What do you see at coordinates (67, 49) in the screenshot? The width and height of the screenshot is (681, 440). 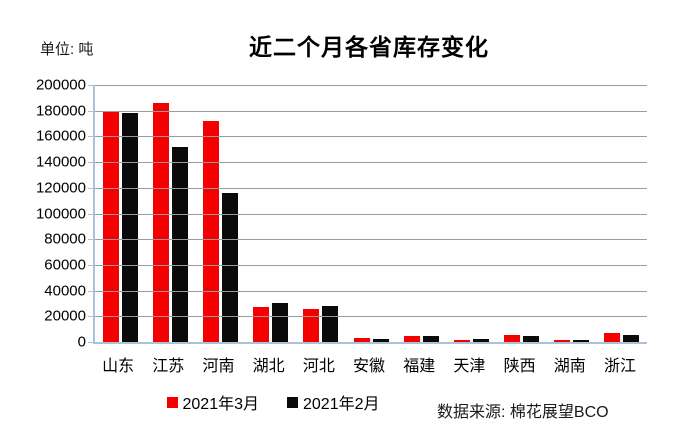 I see `unit-label: 单位: 吨` at bounding box center [67, 49].